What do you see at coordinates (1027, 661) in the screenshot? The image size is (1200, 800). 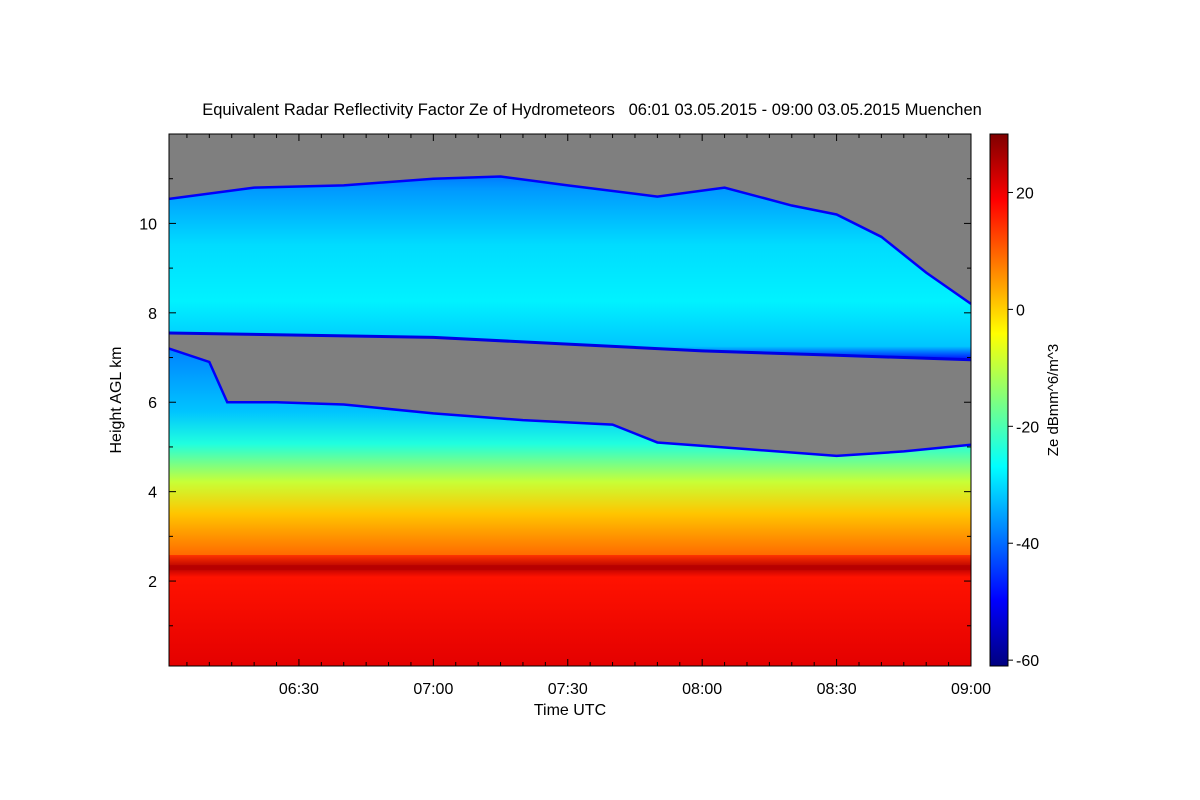 I see `colorbar-tick-label: -60` at bounding box center [1027, 661].